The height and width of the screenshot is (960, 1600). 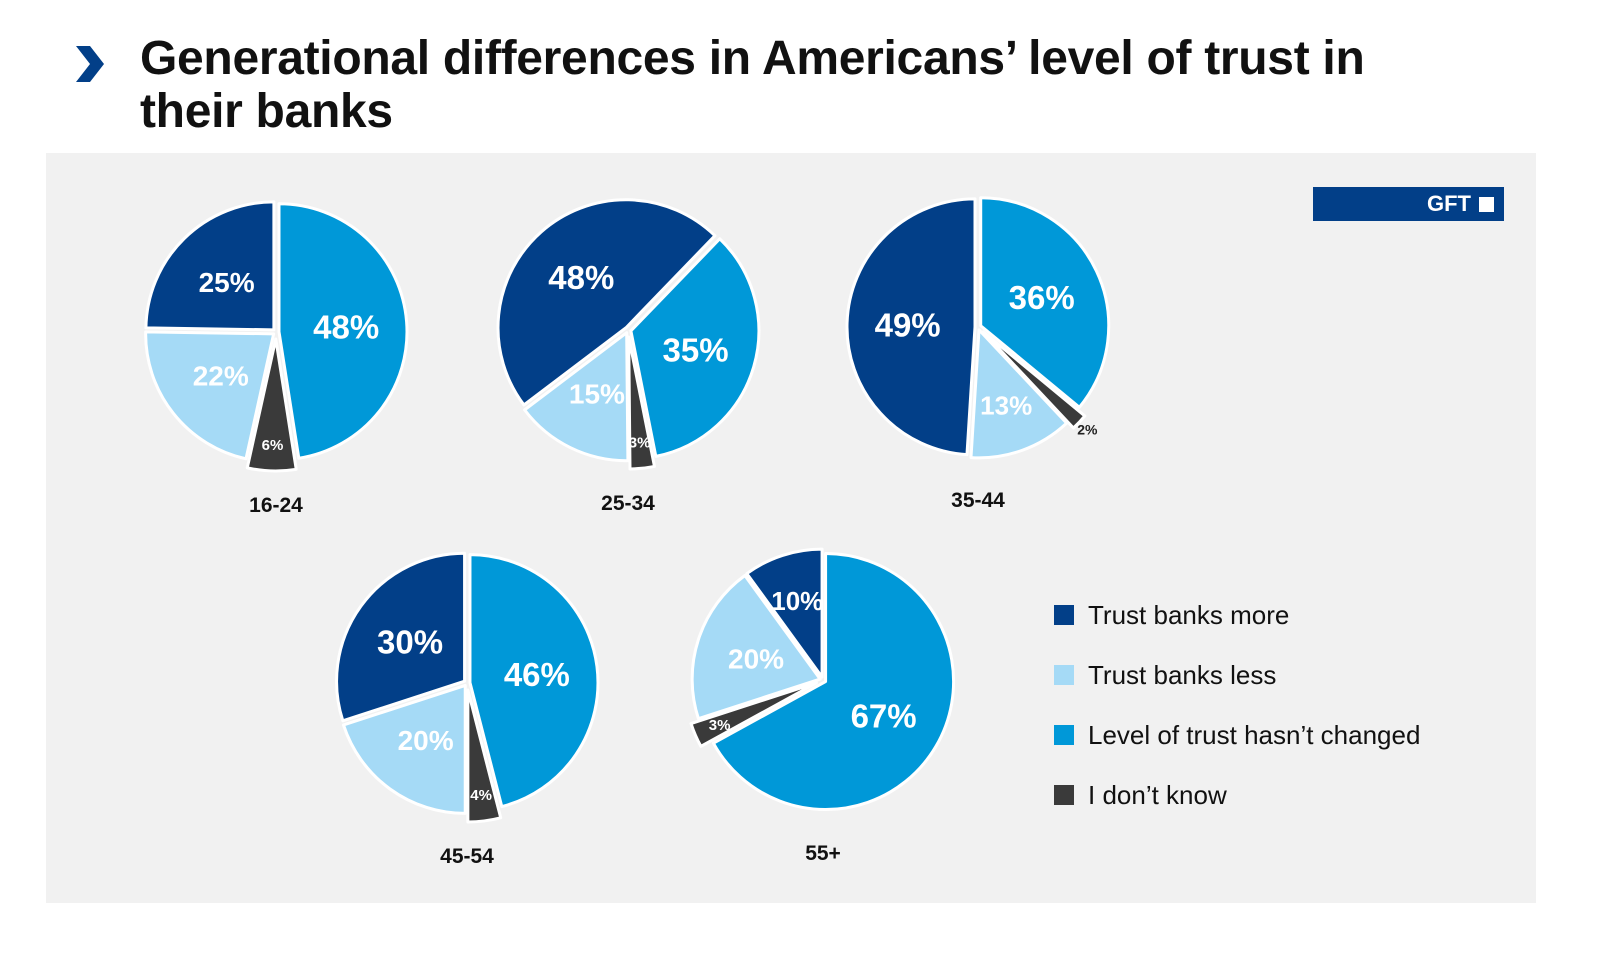 What do you see at coordinates (276, 505) in the screenshot?
I see `category-label: 16-24` at bounding box center [276, 505].